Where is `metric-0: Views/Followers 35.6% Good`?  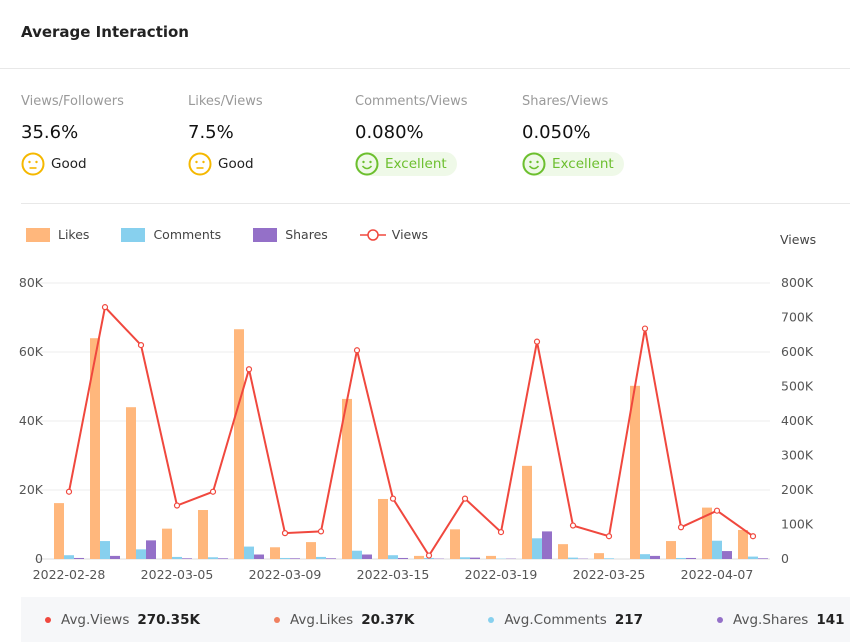
metric-0: Views/Followers 35.6% Good is located at coordinates (101, 137).